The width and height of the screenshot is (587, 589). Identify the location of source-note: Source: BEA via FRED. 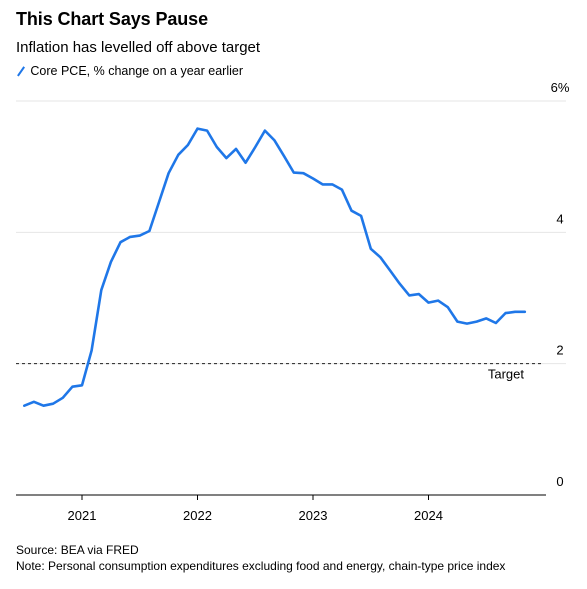
(77, 550).